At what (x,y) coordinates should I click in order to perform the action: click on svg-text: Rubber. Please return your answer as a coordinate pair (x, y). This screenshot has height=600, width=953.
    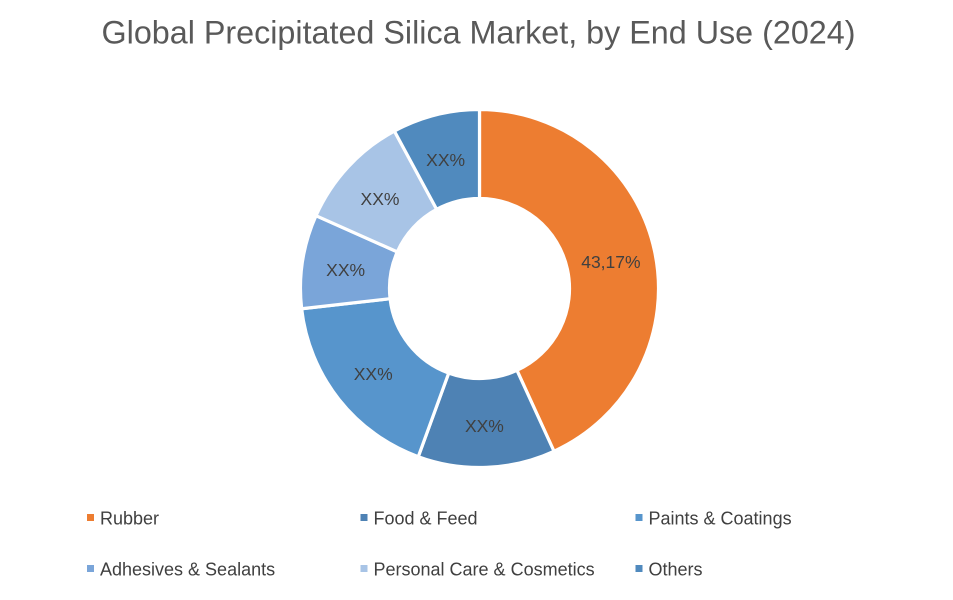
    Looking at the image, I should click on (129, 519).